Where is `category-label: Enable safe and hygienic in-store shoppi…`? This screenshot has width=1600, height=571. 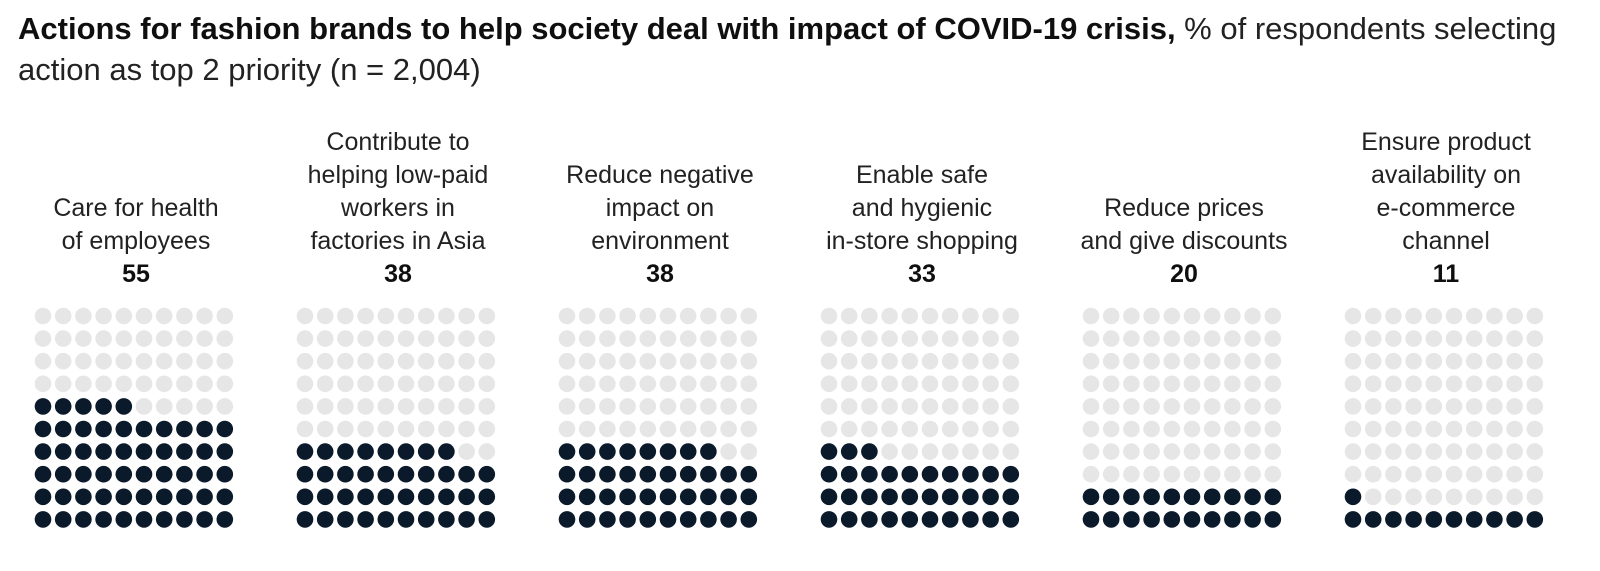 category-label: Enable safe and hygienic in-store shoppi… is located at coordinates (922, 208).